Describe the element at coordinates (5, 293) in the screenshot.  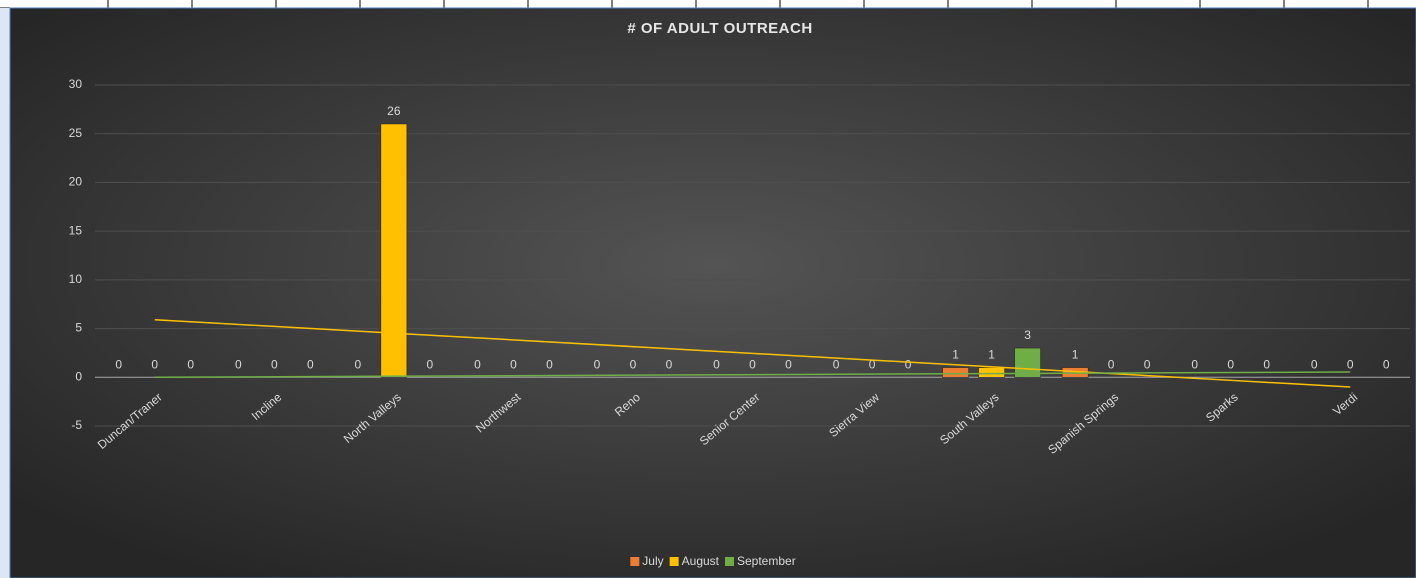
I see `sheet-edge` at that location.